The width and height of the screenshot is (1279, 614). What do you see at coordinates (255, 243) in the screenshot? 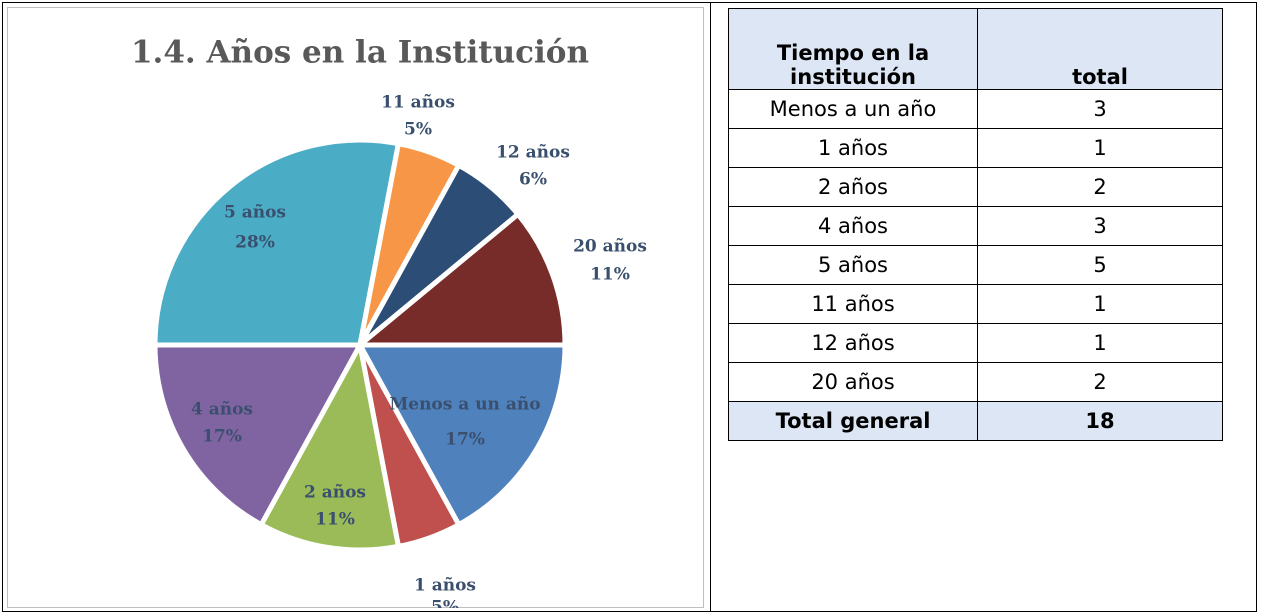
I see `slice-value: 28%` at bounding box center [255, 243].